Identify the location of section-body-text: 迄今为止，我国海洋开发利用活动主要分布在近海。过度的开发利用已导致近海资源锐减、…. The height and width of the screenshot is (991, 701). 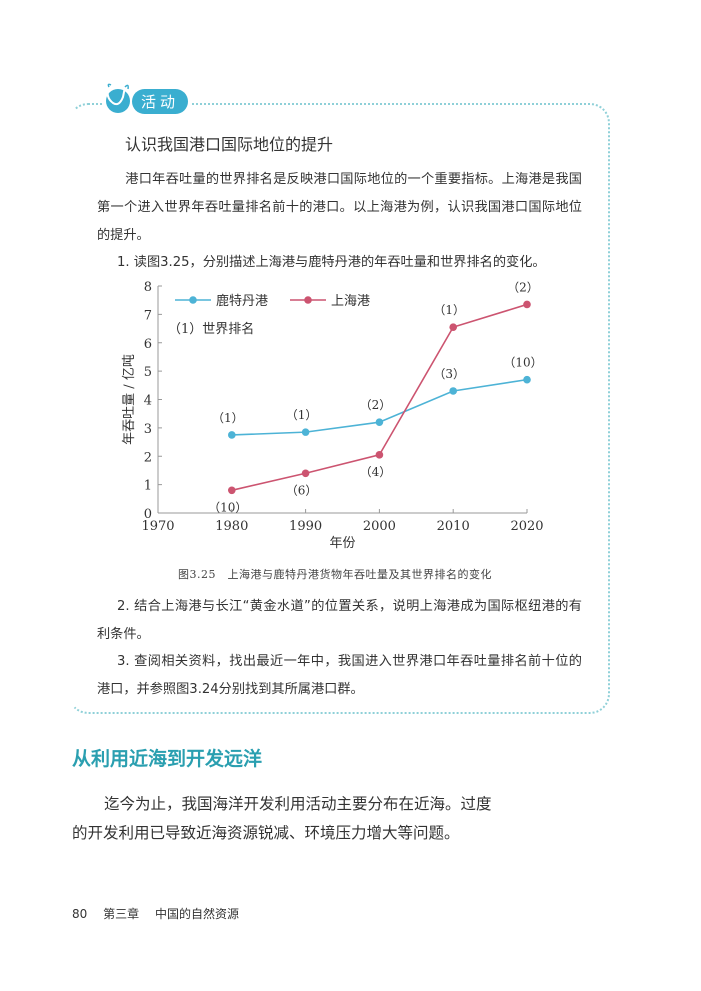
(282, 818).